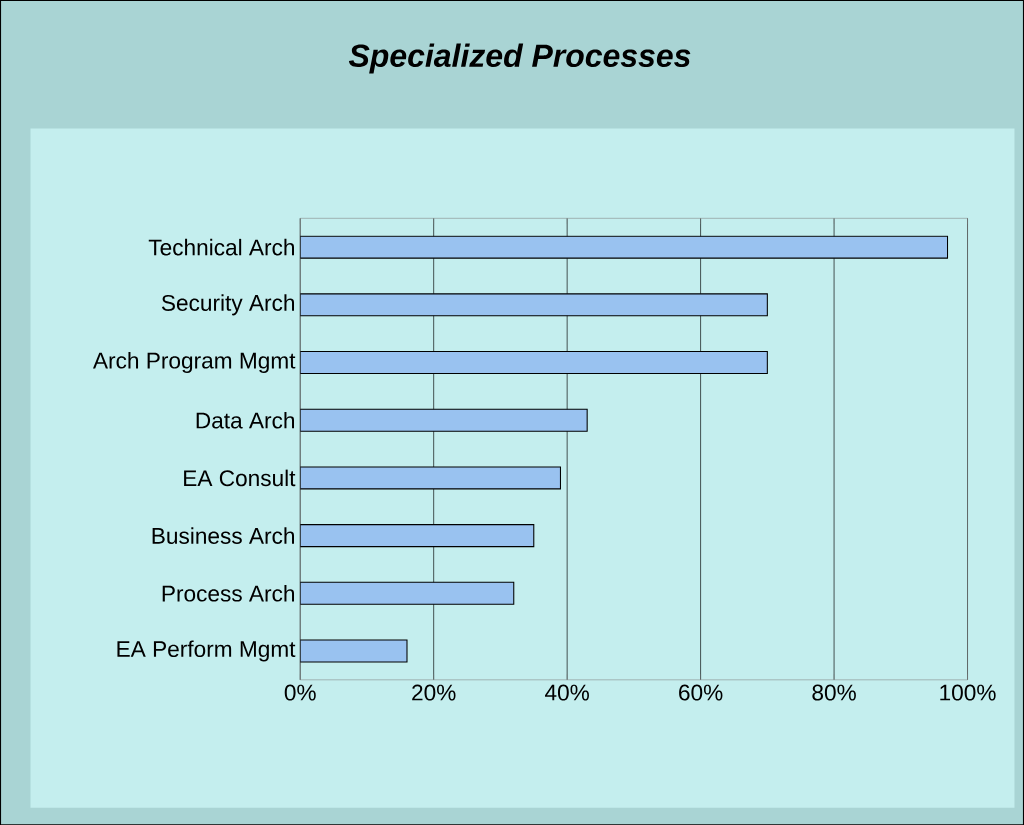 The width and height of the screenshot is (1024, 825). Describe the element at coordinates (228, 305) in the screenshot. I see `y-tick-label: Security Arch` at that location.